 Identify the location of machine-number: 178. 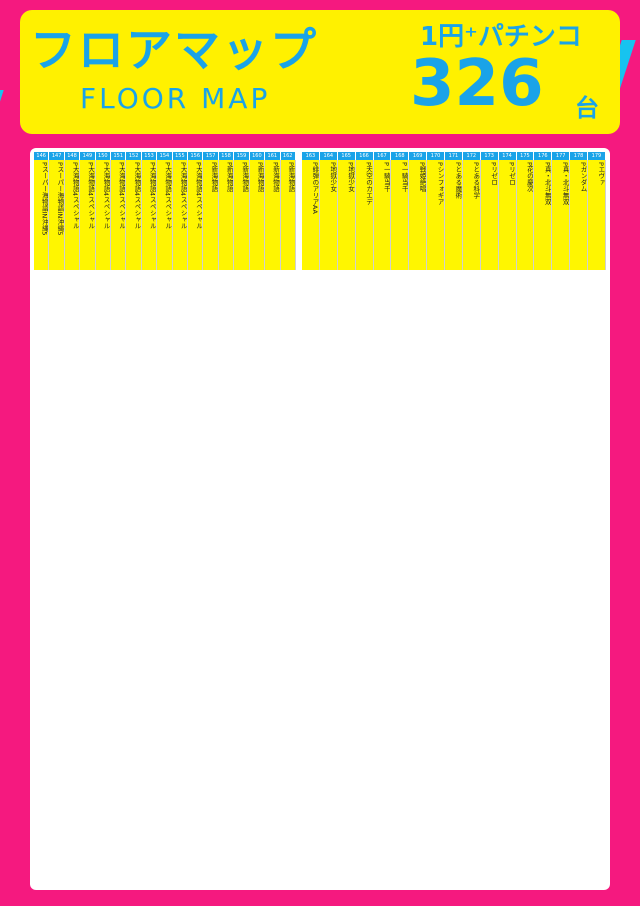
(579, 156).